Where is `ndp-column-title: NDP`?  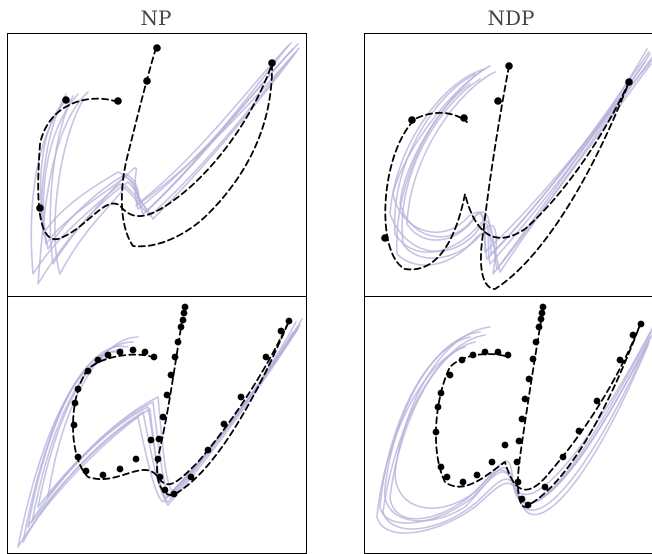
ndp-column-title: NDP is located at coordinates (511, 18).